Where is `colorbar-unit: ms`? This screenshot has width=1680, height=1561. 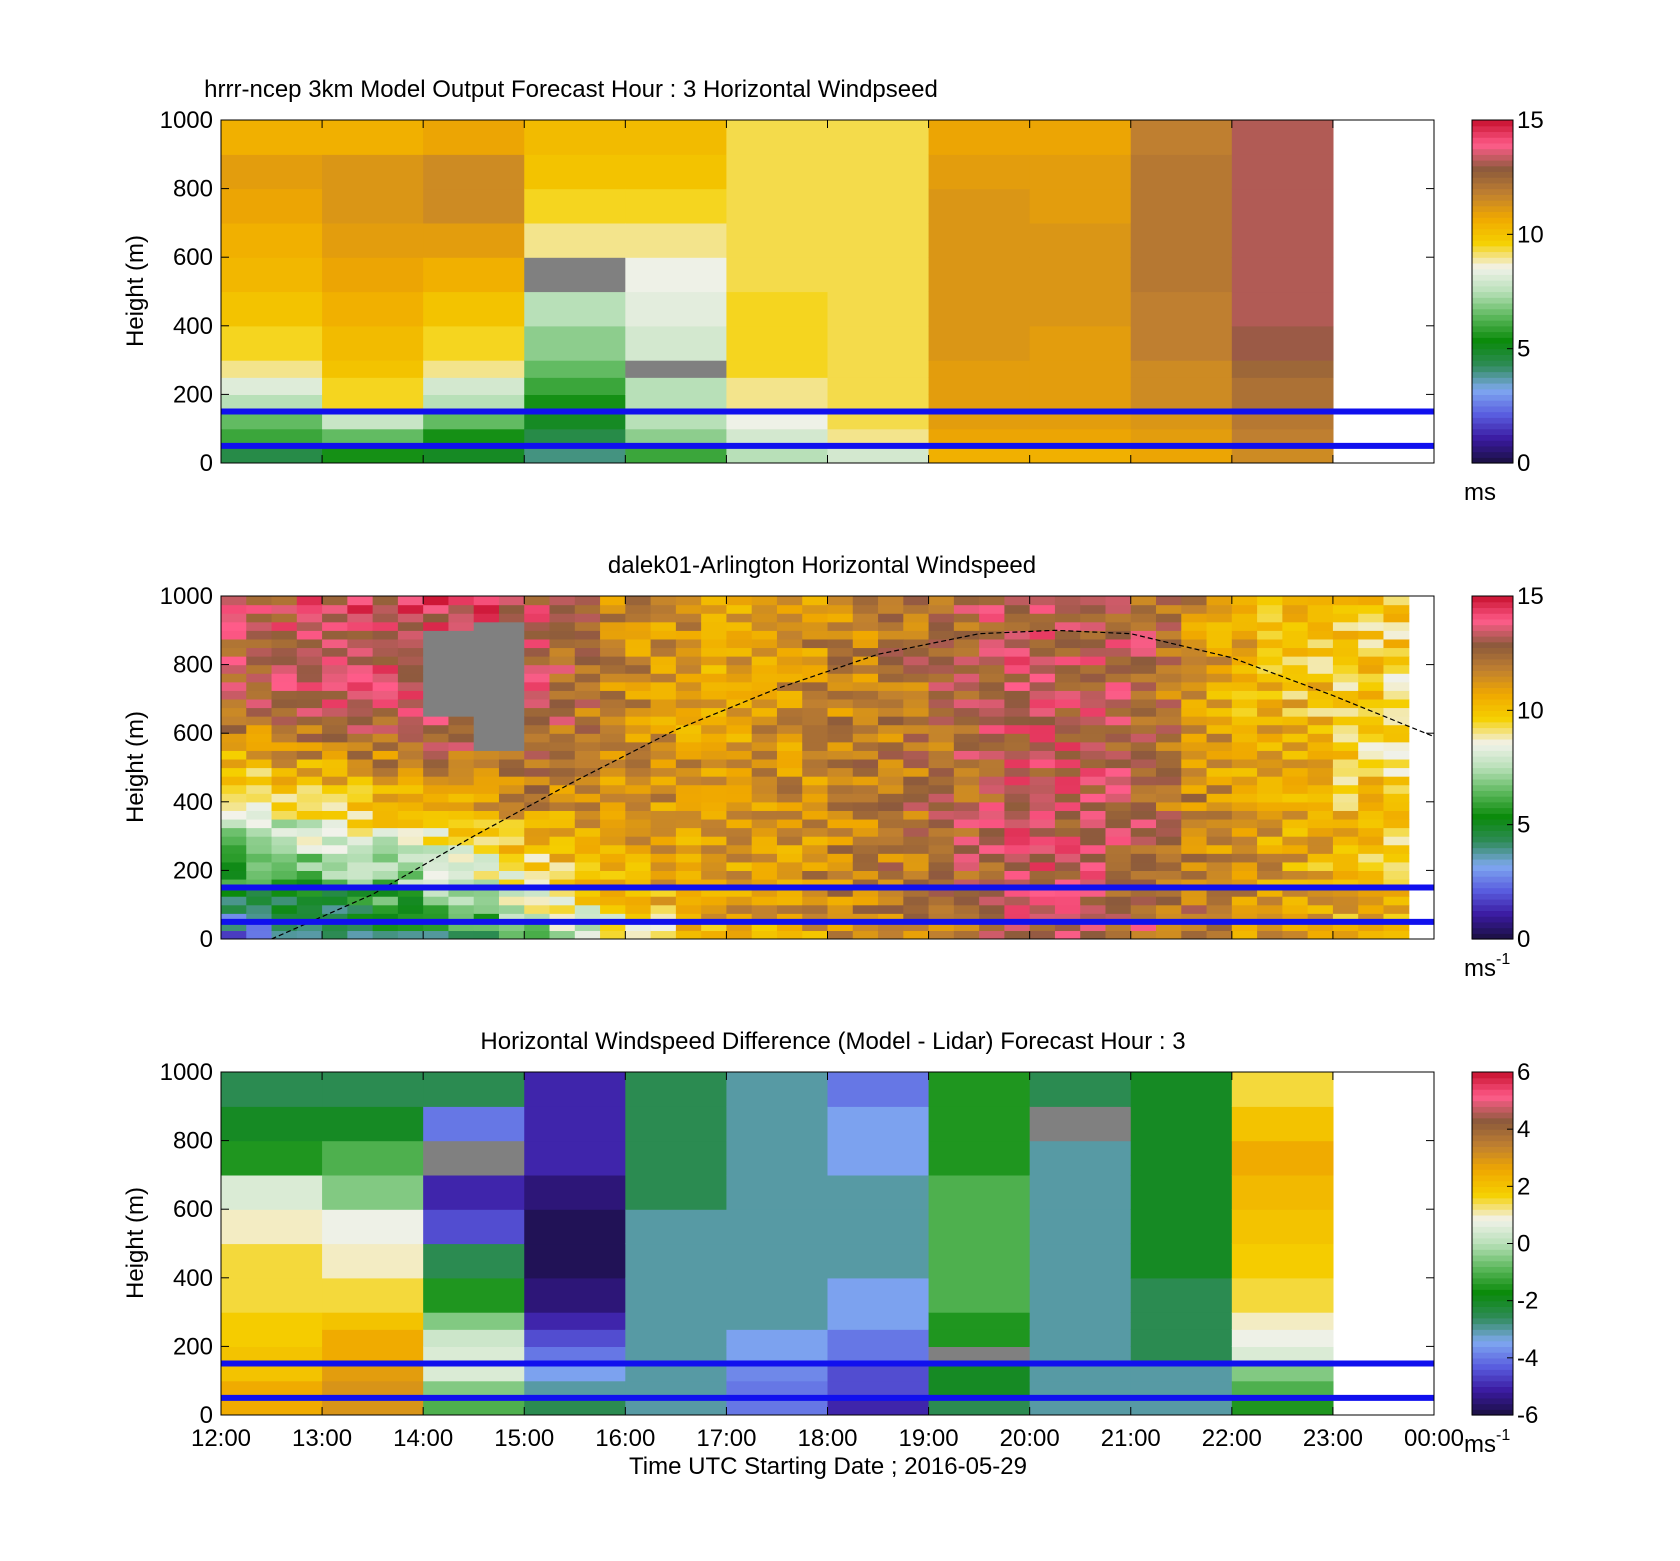
colorbar-unit: ms is located at coordinates (1480, 492).